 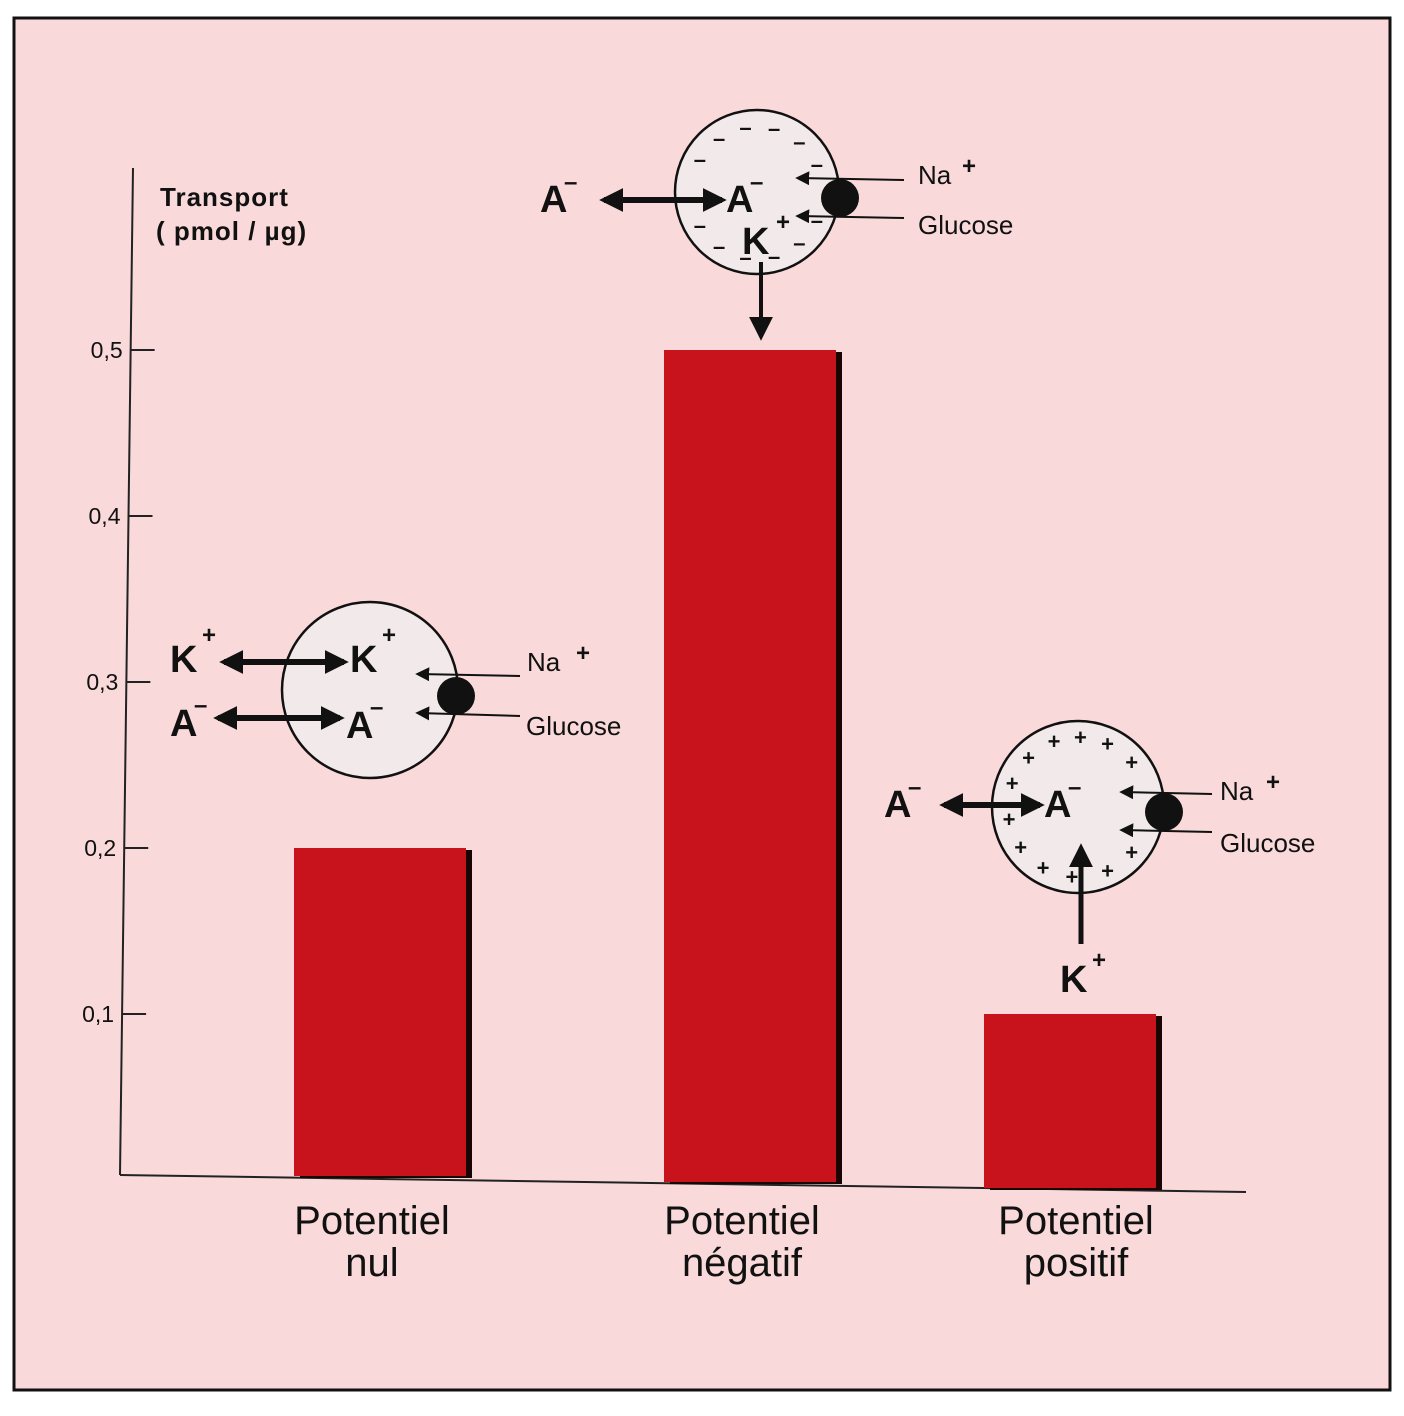 What do you see at coordinates (184, 660) in the screenshot?
I see `outside-k-ion: K` at bounding box center [184, 660].